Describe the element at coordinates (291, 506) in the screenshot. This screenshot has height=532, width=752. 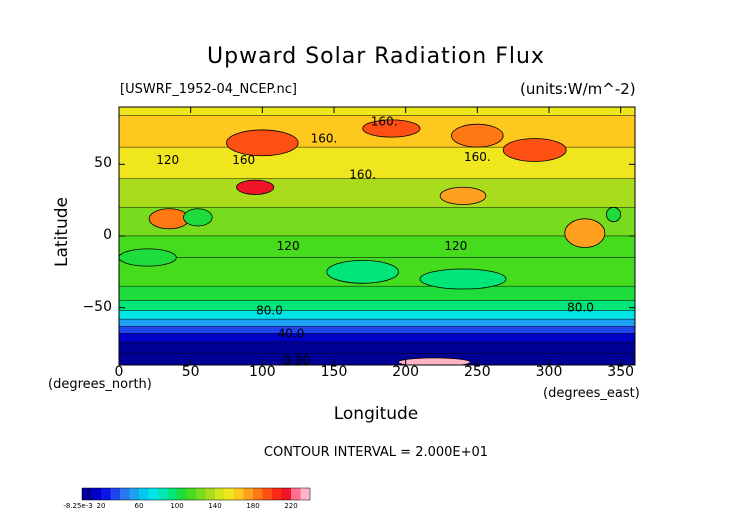
I see `colorbar-tick-label: 220` at that location.